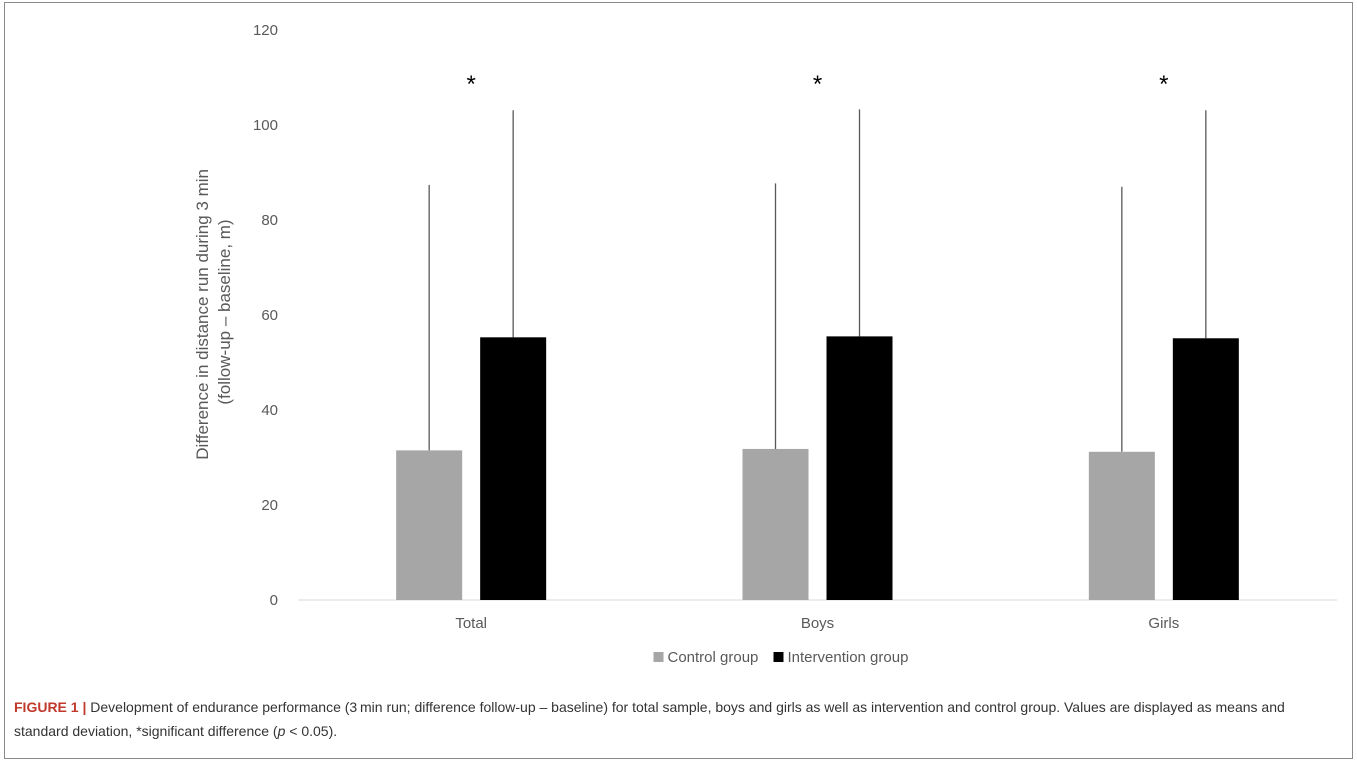 The height and width of the screenshot is (763, 1357). Describe the element at coordinates (202, 314) in the screenshot. I see `y-axis-title-line-1: Difference in distance run during 3 min` at that location.